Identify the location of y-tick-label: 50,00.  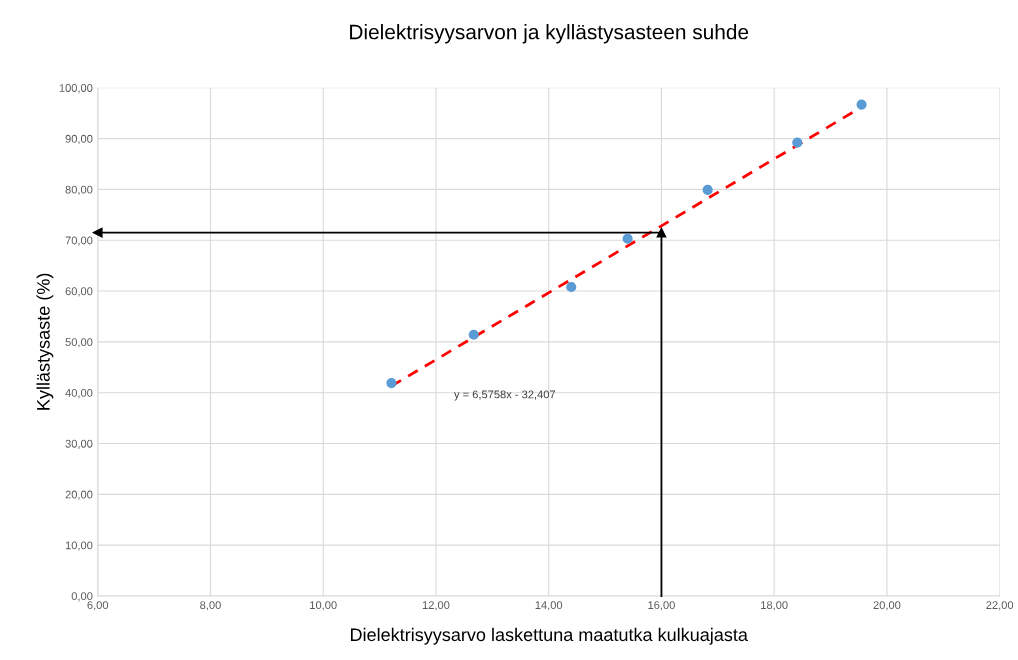
(79, 343).